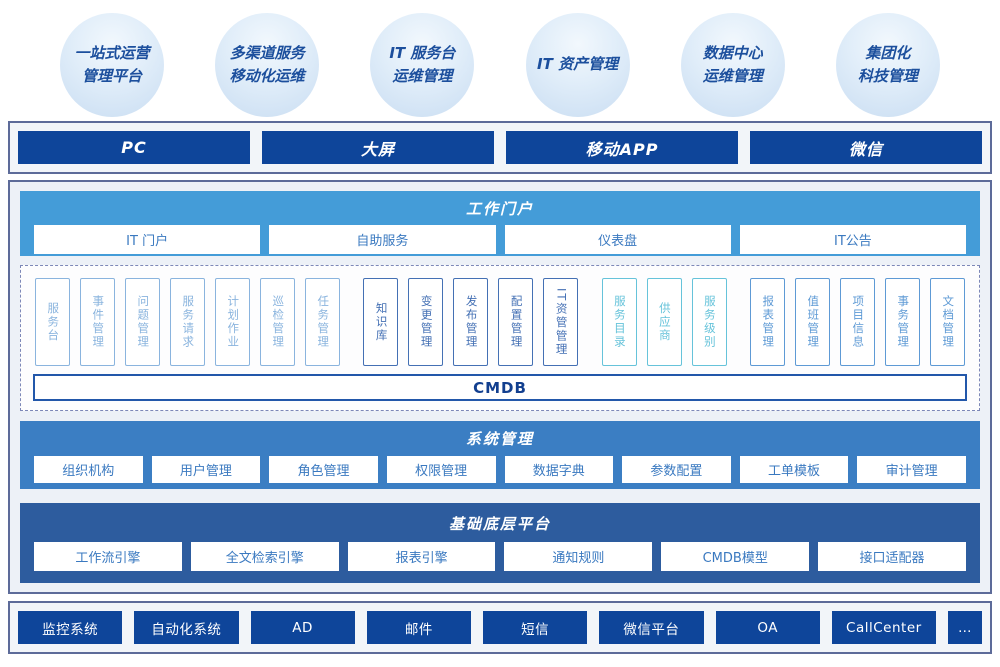  Describe the element at coordinates (186, 627) in the screenshot. I see `integration-item: 自动化系统` at that location.